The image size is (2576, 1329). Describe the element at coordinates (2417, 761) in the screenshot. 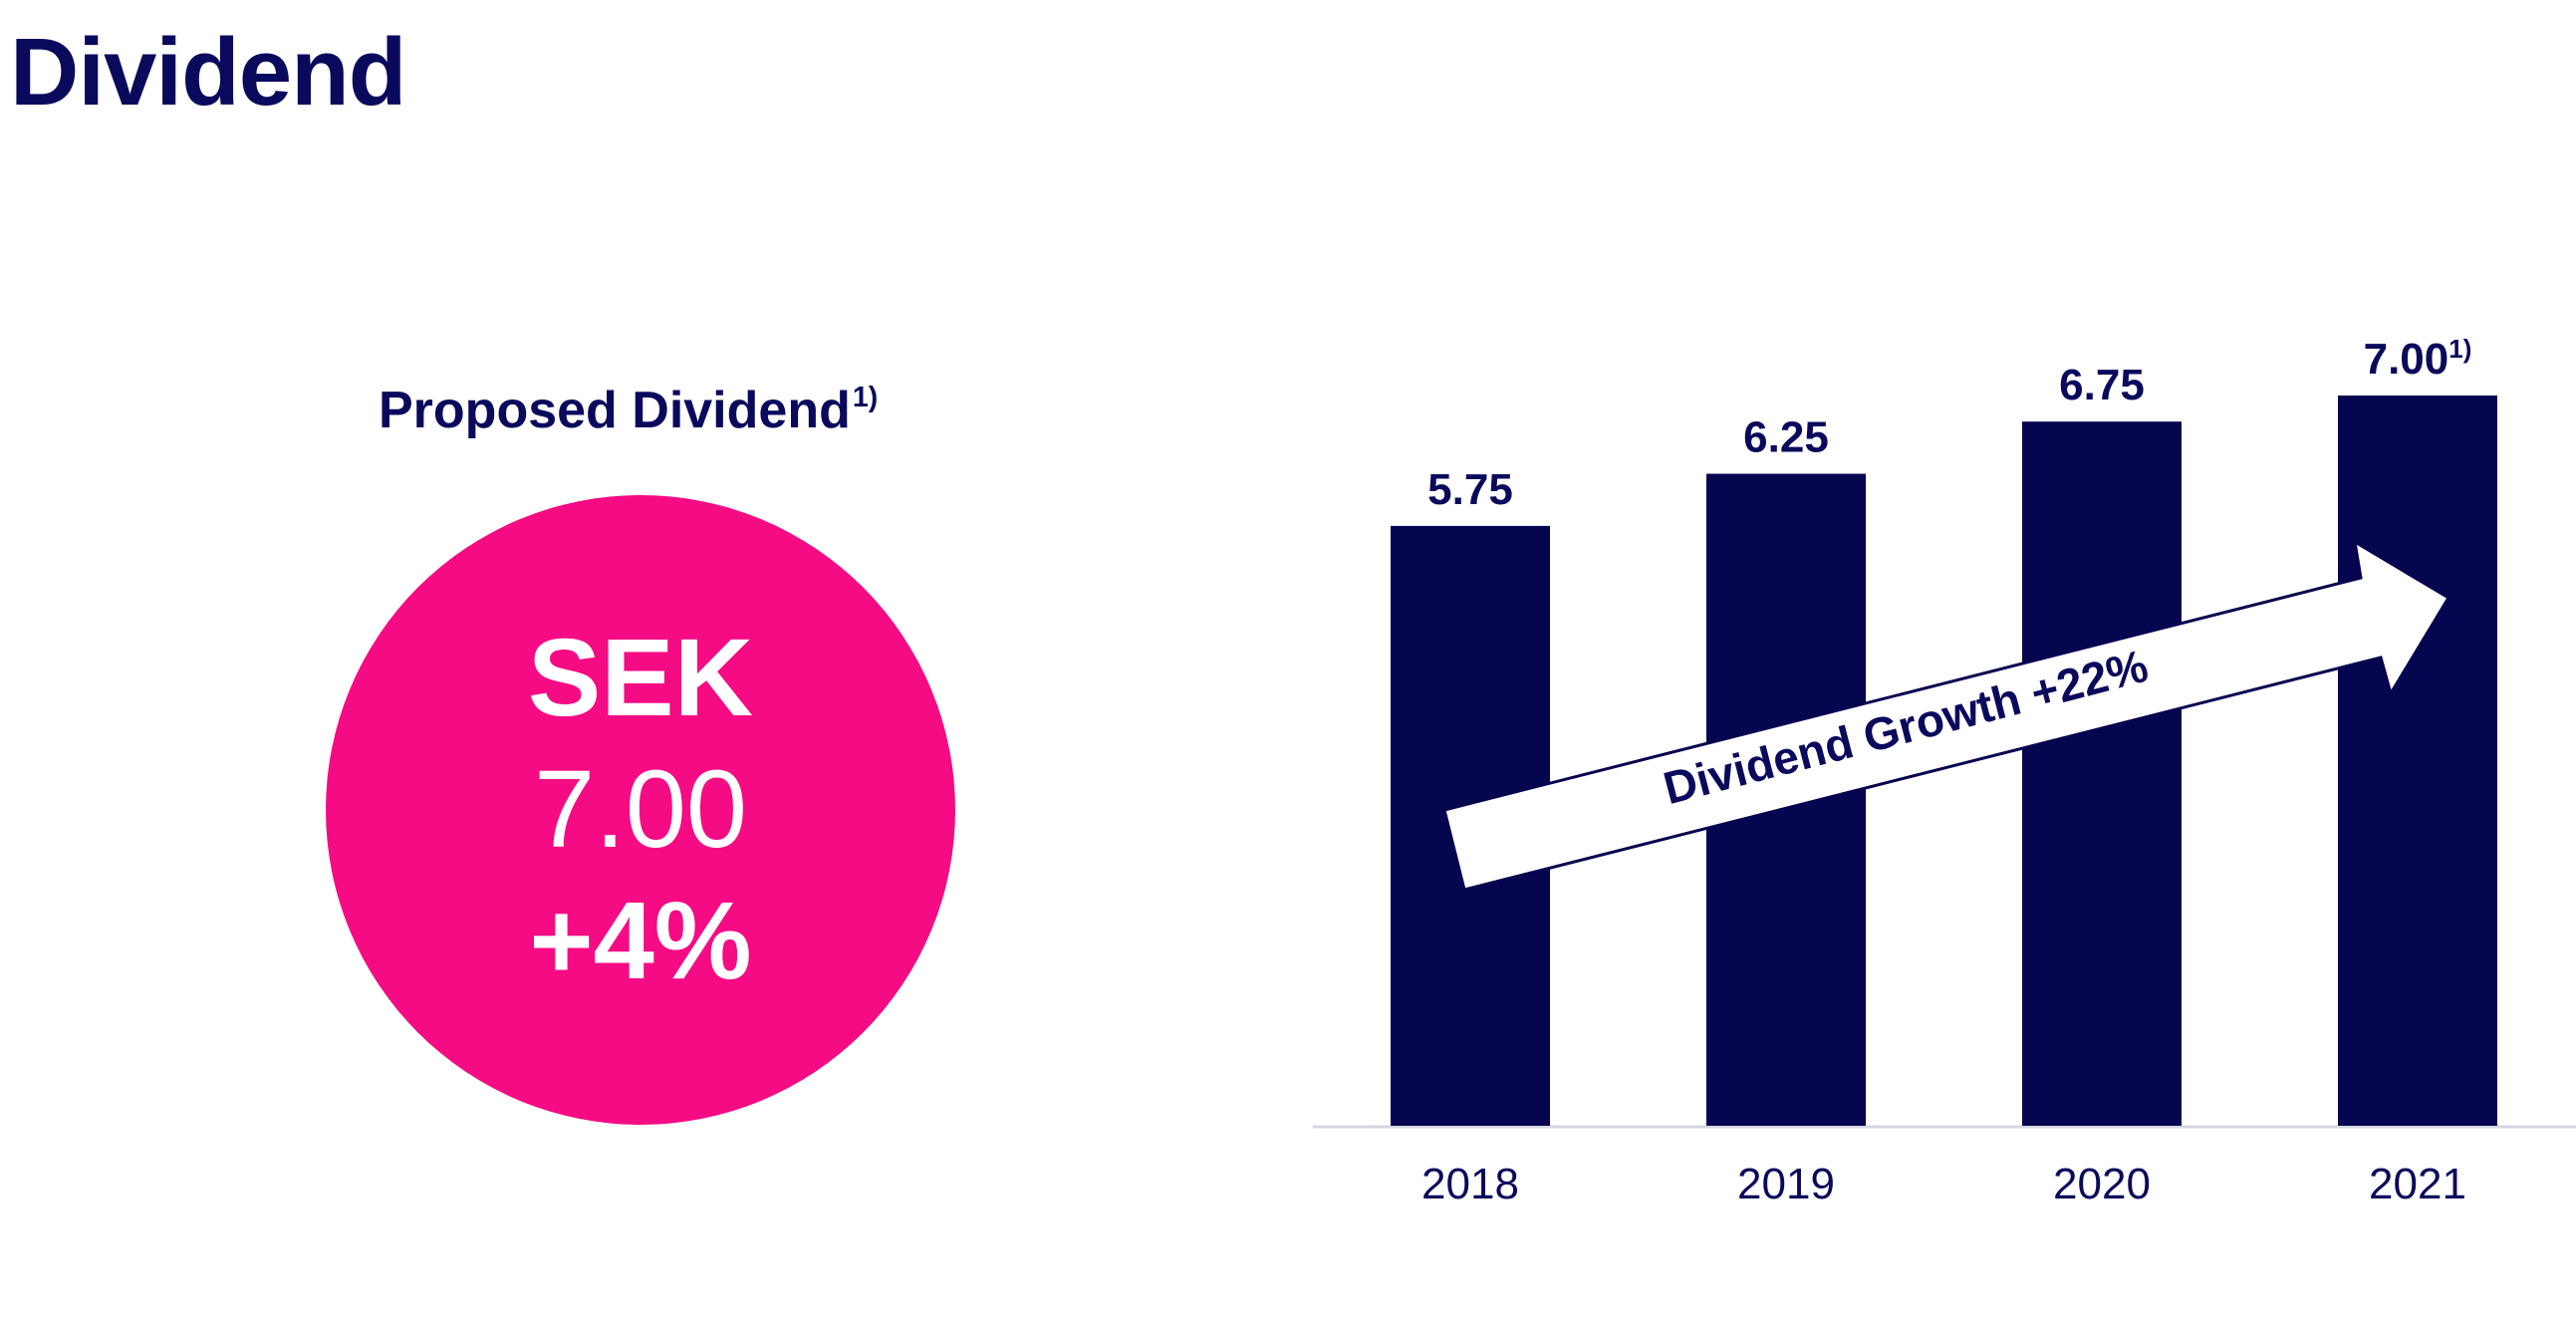

I see `bar-2021` at that location.